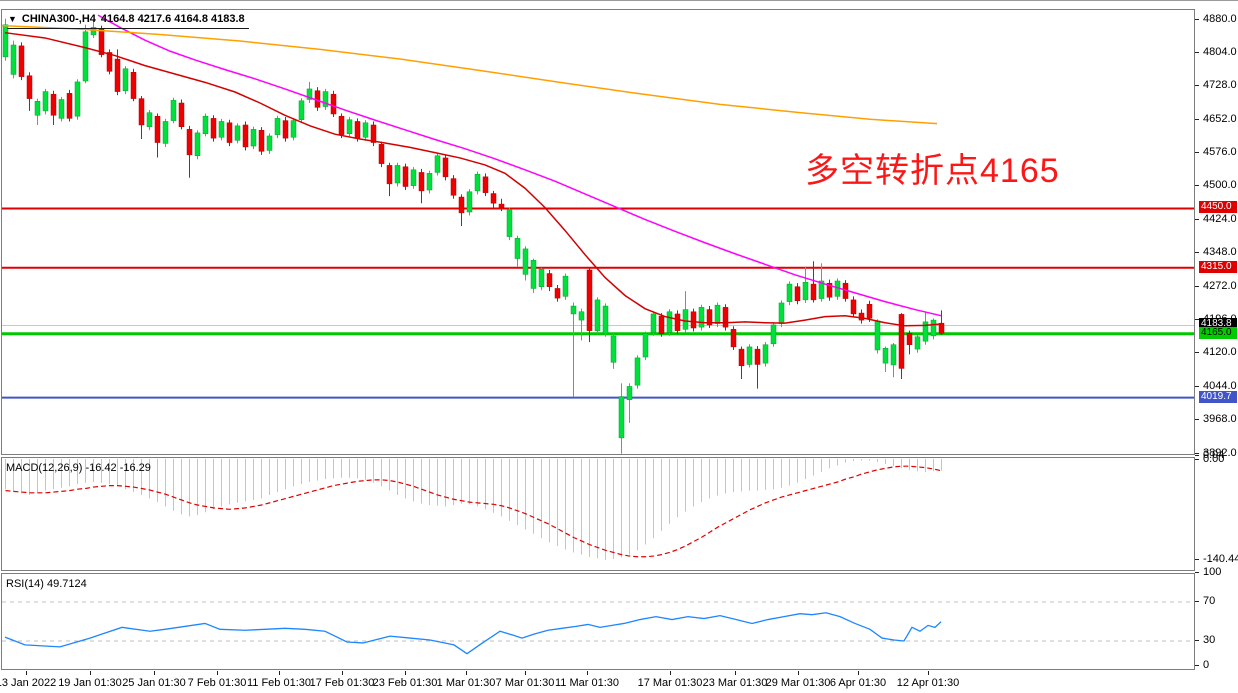 This screenshot has width=1238, height=693. What do you see at coordinates (1218, 332) in the screenshot?
I see `level-price-badge-4165.0: 4165.0` at bounding box center [1218, 332].